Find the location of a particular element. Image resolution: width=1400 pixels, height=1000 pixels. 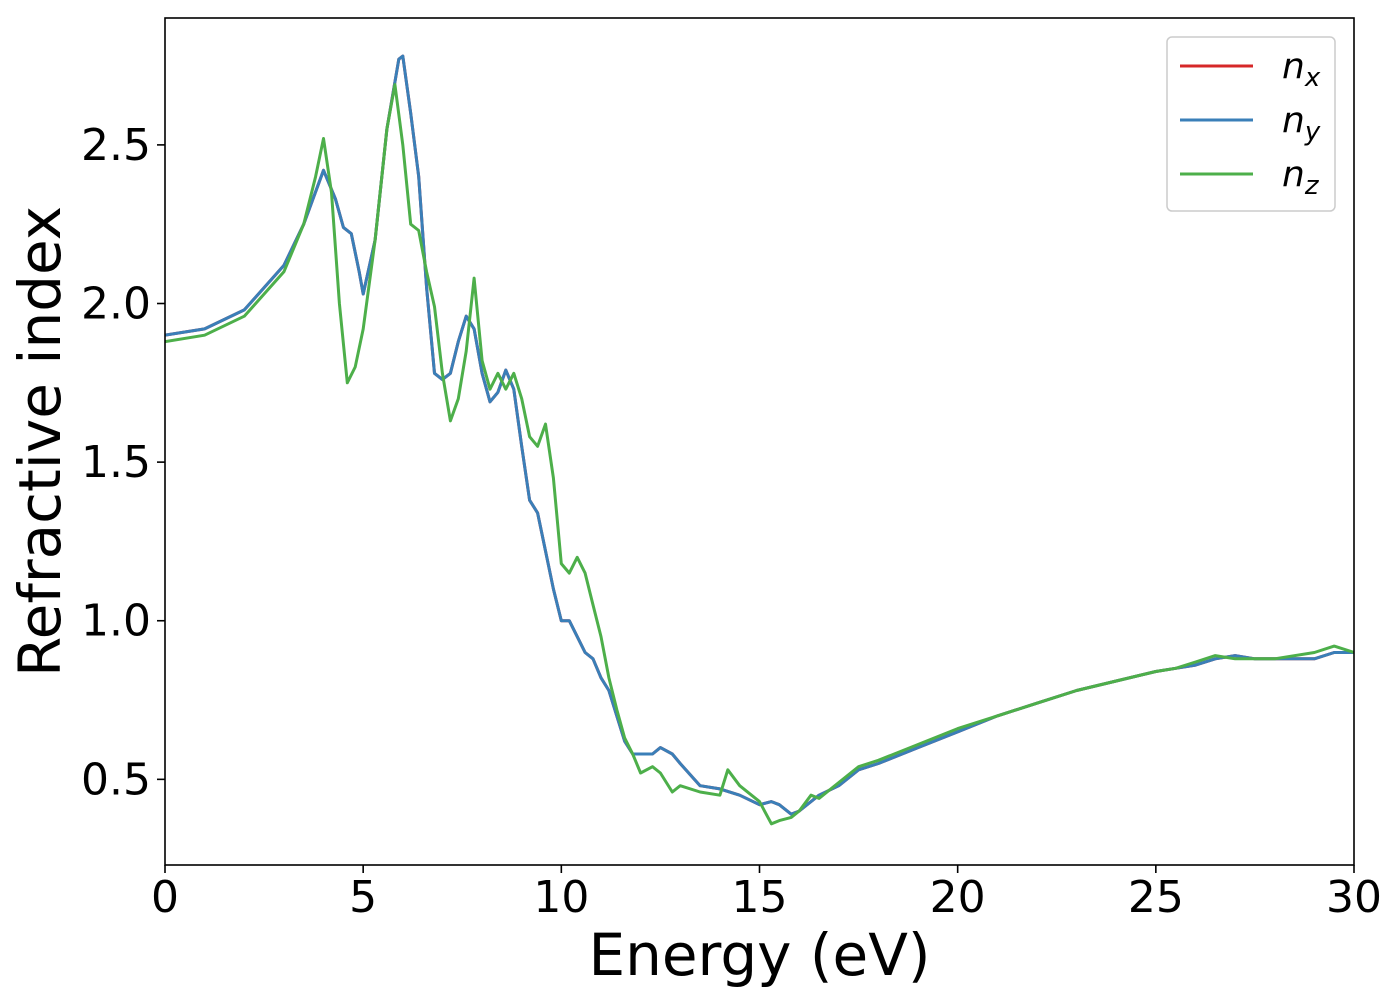

x-tick-label: 10 is located at coordinates (561, 897).